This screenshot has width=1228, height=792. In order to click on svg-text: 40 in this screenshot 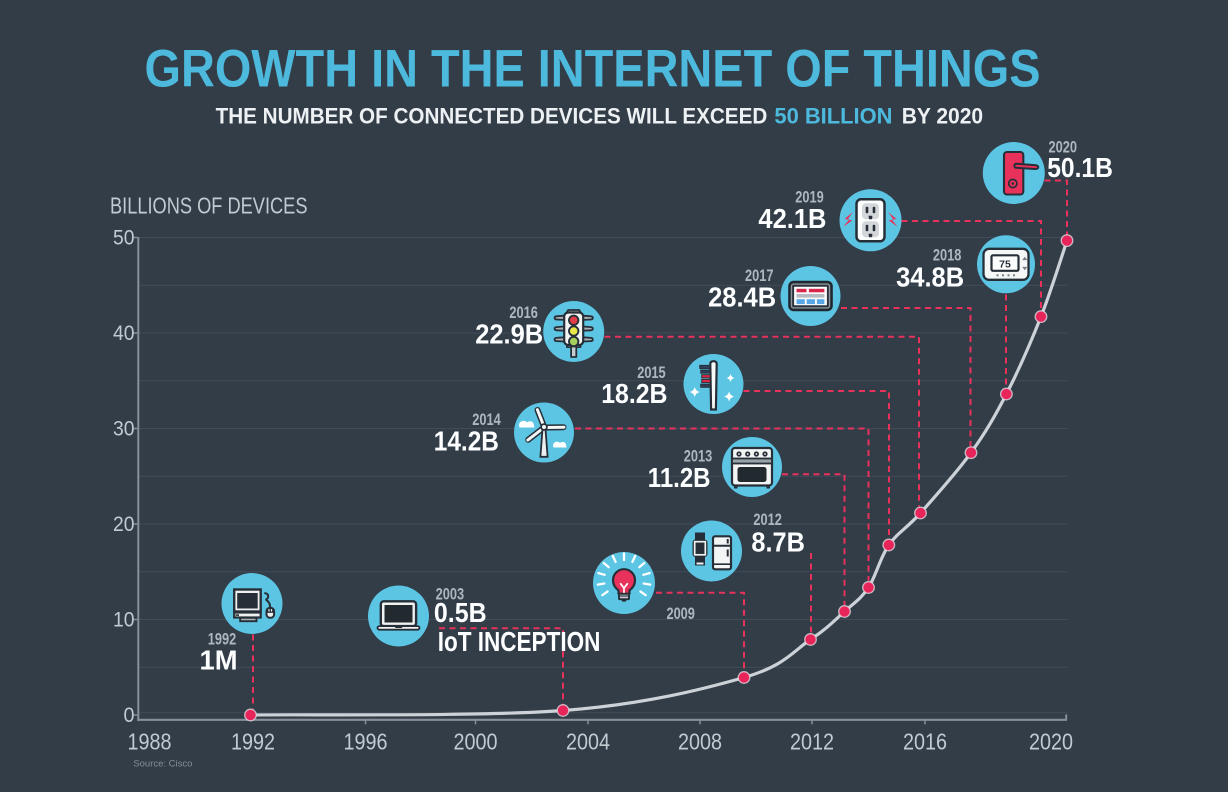, I will do `click(124, 333)`.